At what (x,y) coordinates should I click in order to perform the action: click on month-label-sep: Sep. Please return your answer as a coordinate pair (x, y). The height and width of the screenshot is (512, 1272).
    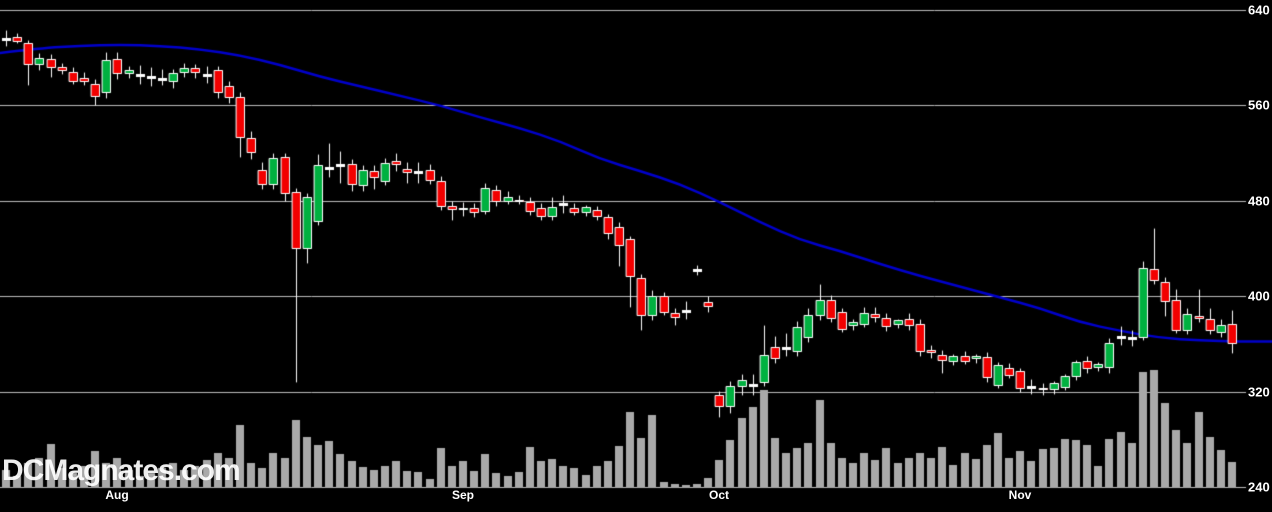
    Looking at the image, I should click on (463, 495).